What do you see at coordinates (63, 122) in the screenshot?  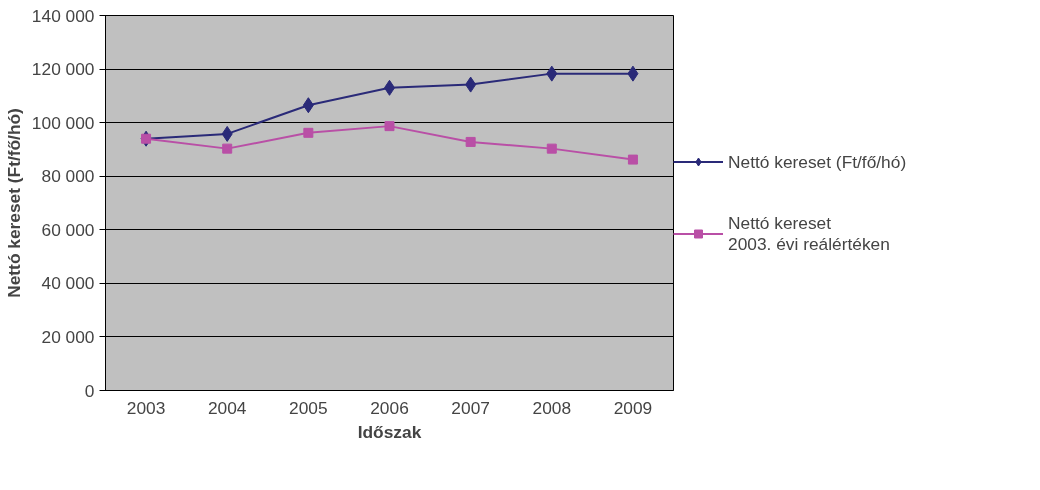 I see `y-tick-label: 100 000` at bounding box center [63, 122].